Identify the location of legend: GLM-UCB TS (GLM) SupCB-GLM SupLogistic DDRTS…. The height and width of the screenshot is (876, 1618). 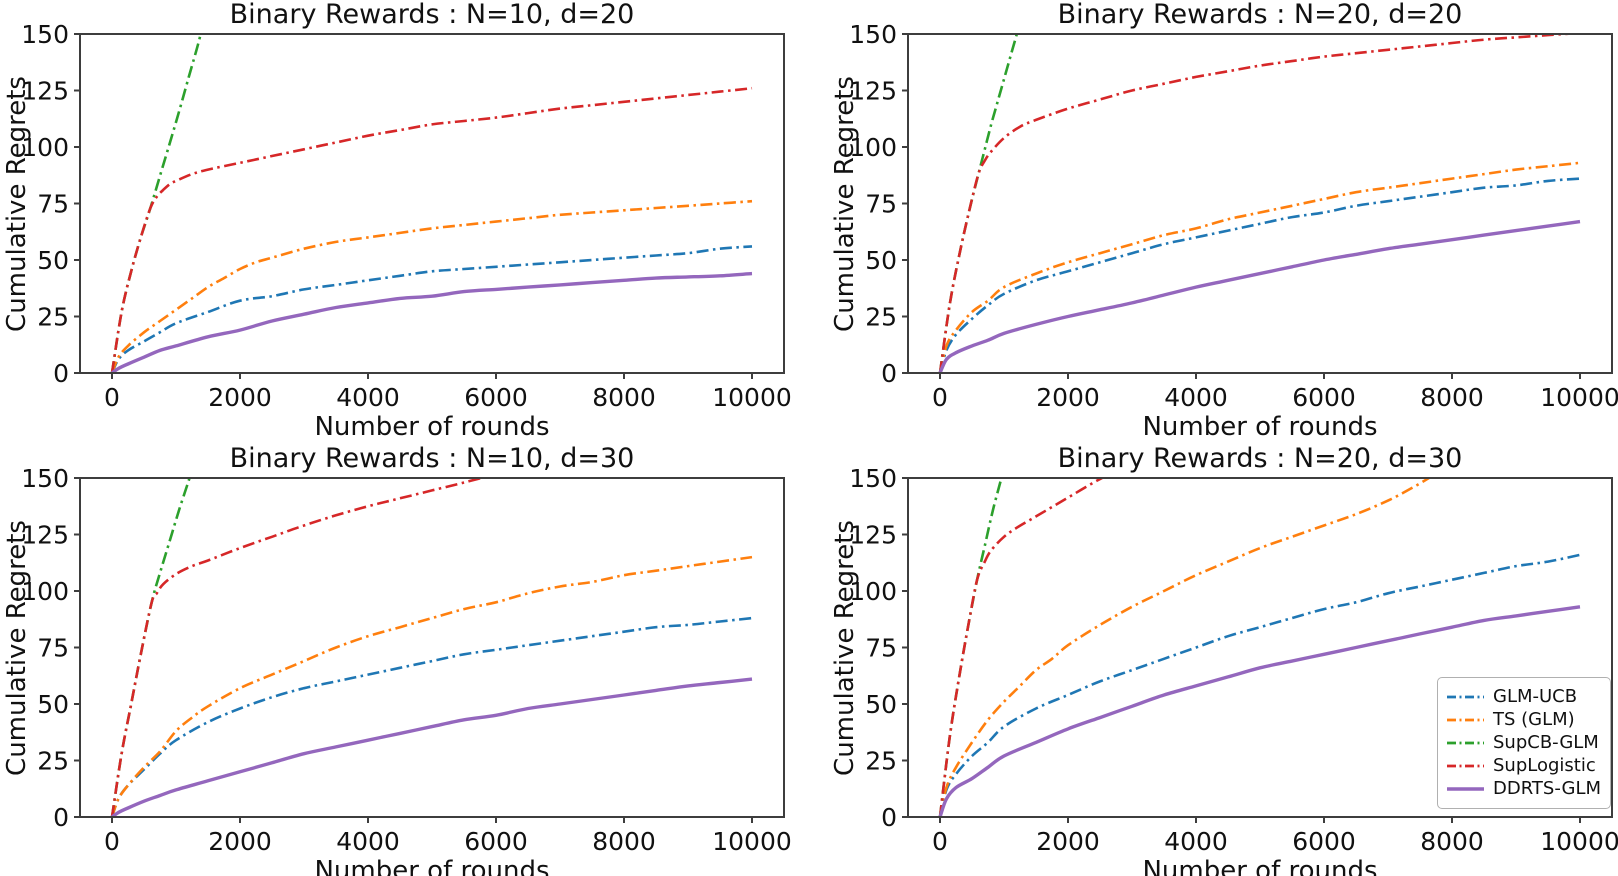
(1524, 743).